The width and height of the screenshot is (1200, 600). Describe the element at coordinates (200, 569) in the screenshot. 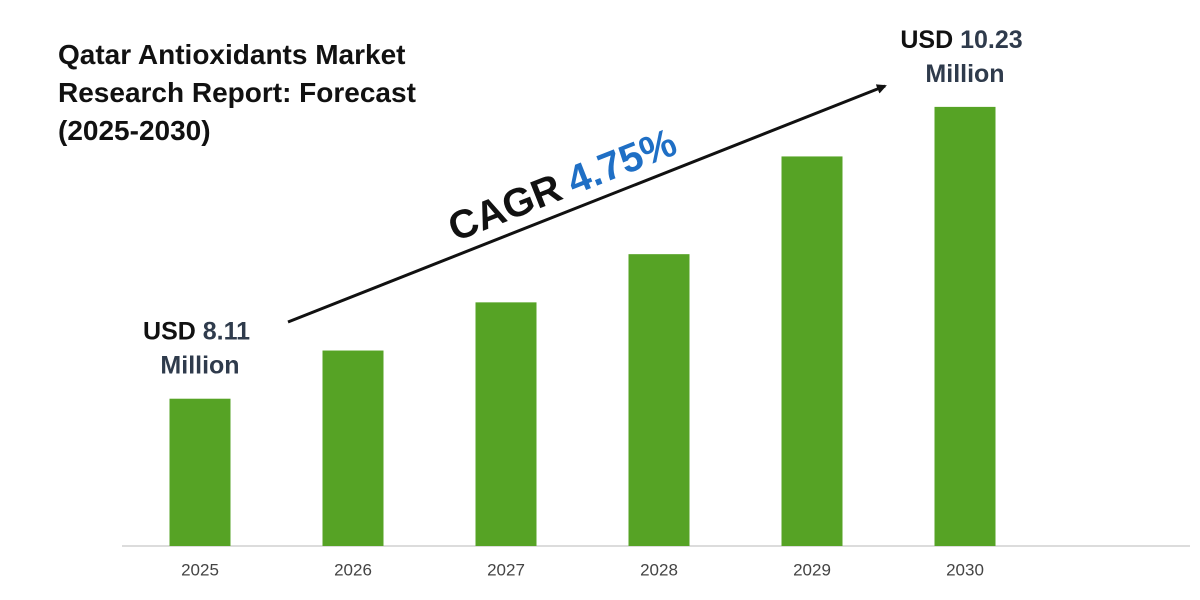

I see `x-tick-label: 2025` at that location.